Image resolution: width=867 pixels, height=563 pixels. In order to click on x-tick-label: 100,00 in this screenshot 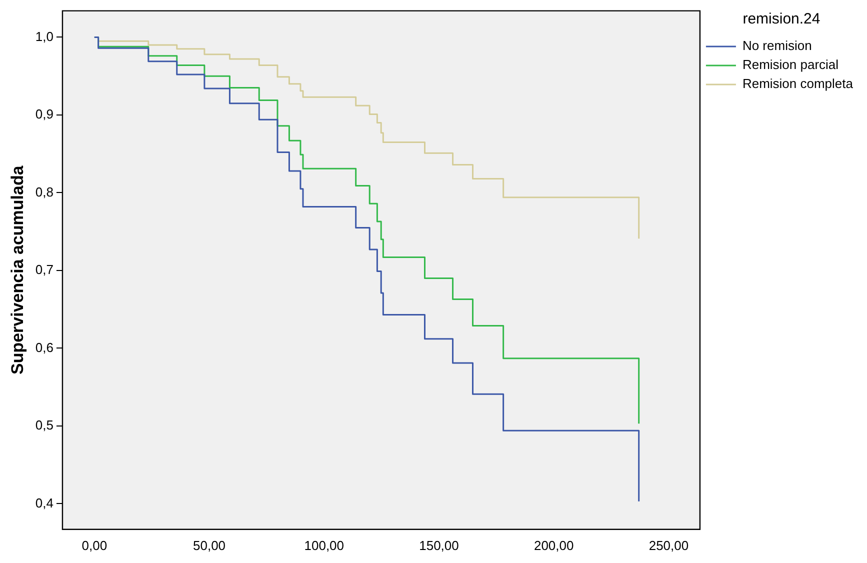, I will do `click(324, 545)`.